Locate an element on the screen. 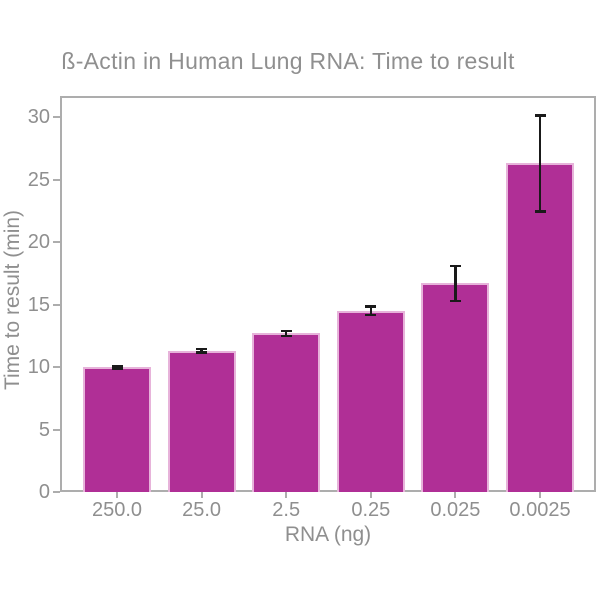  y-tick-label: 20 is located at coordinates (38, 242).